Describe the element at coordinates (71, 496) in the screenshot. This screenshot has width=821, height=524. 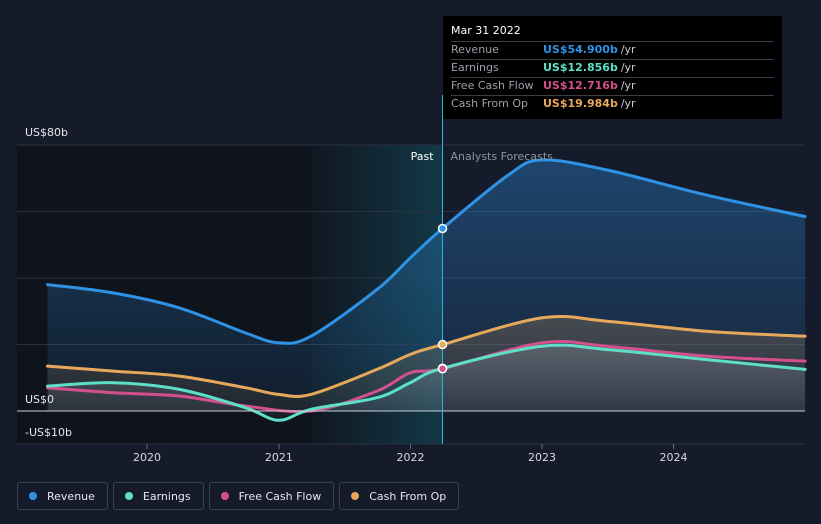
I see `legend-label: Revenue` at that location.